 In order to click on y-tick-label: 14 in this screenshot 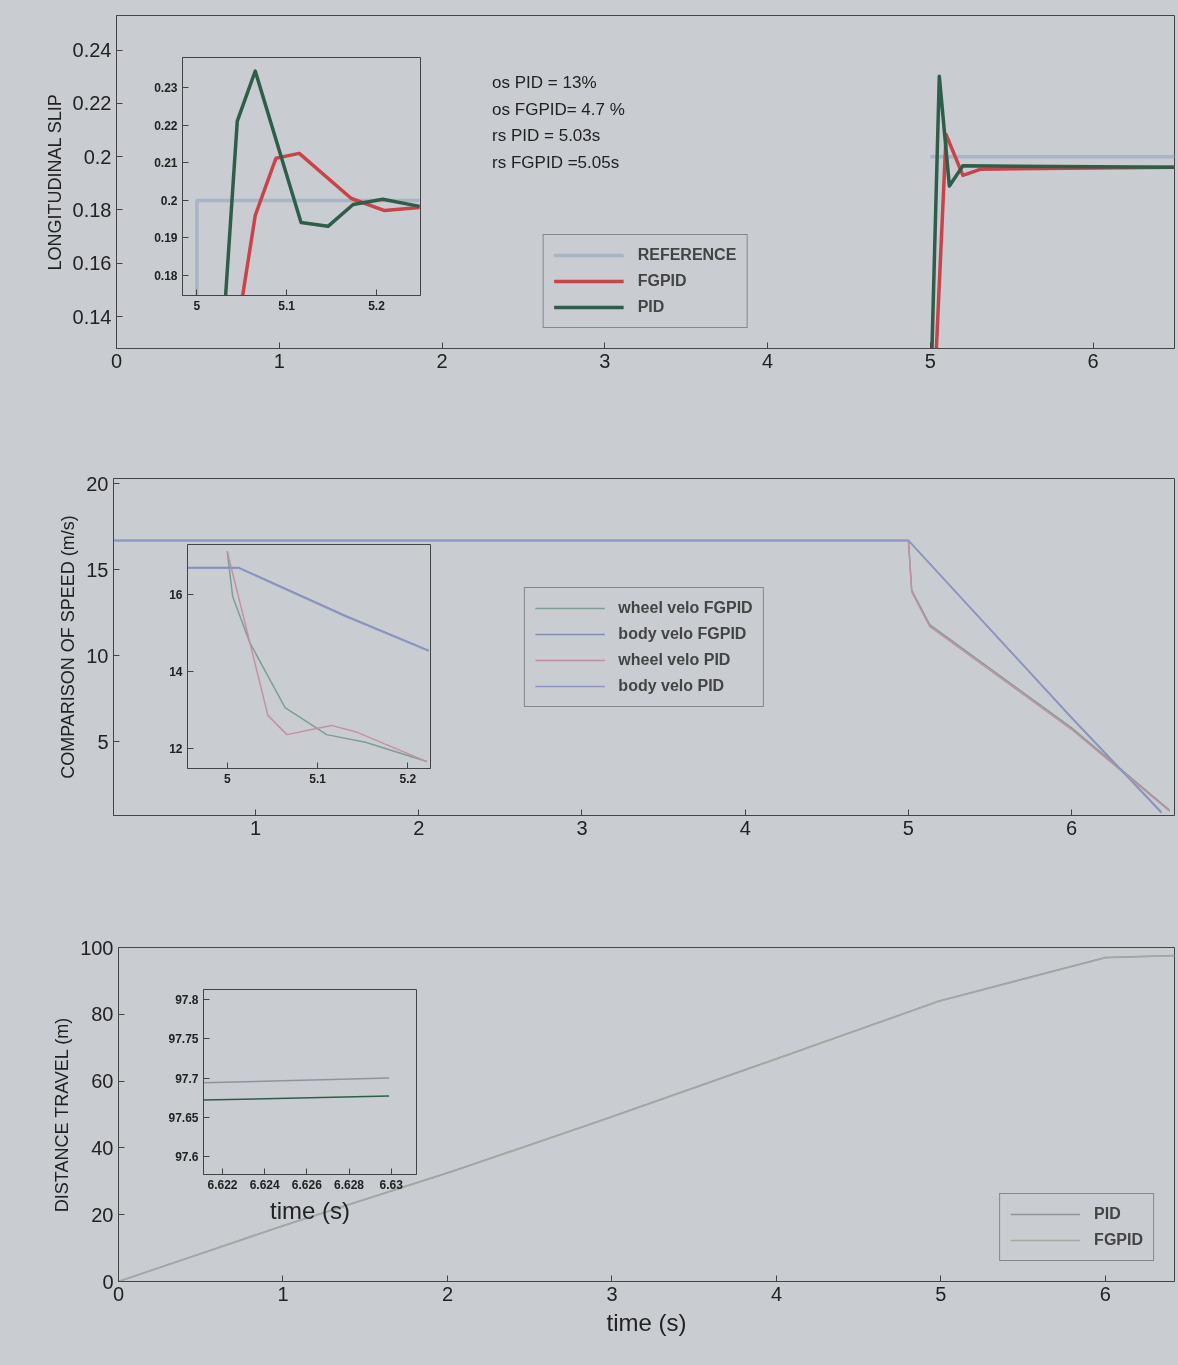, I will do `click(176, 672)`.